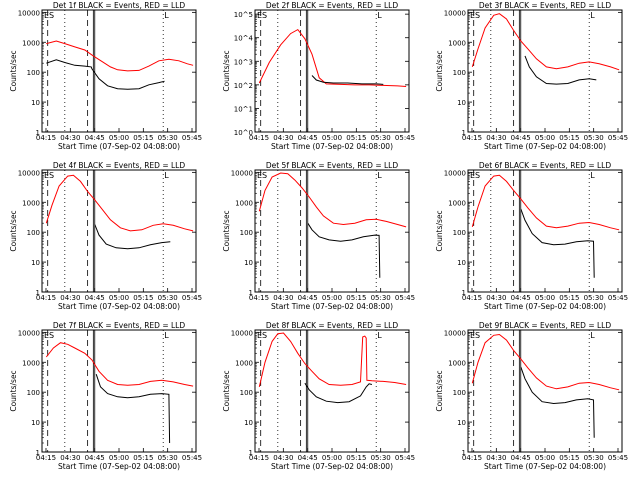 The image size is (640, 480). What do you see at coordinates (243, 62) in the screenshot?
I see `y-tick-label: 10^3` at bounding box center [243, 62].